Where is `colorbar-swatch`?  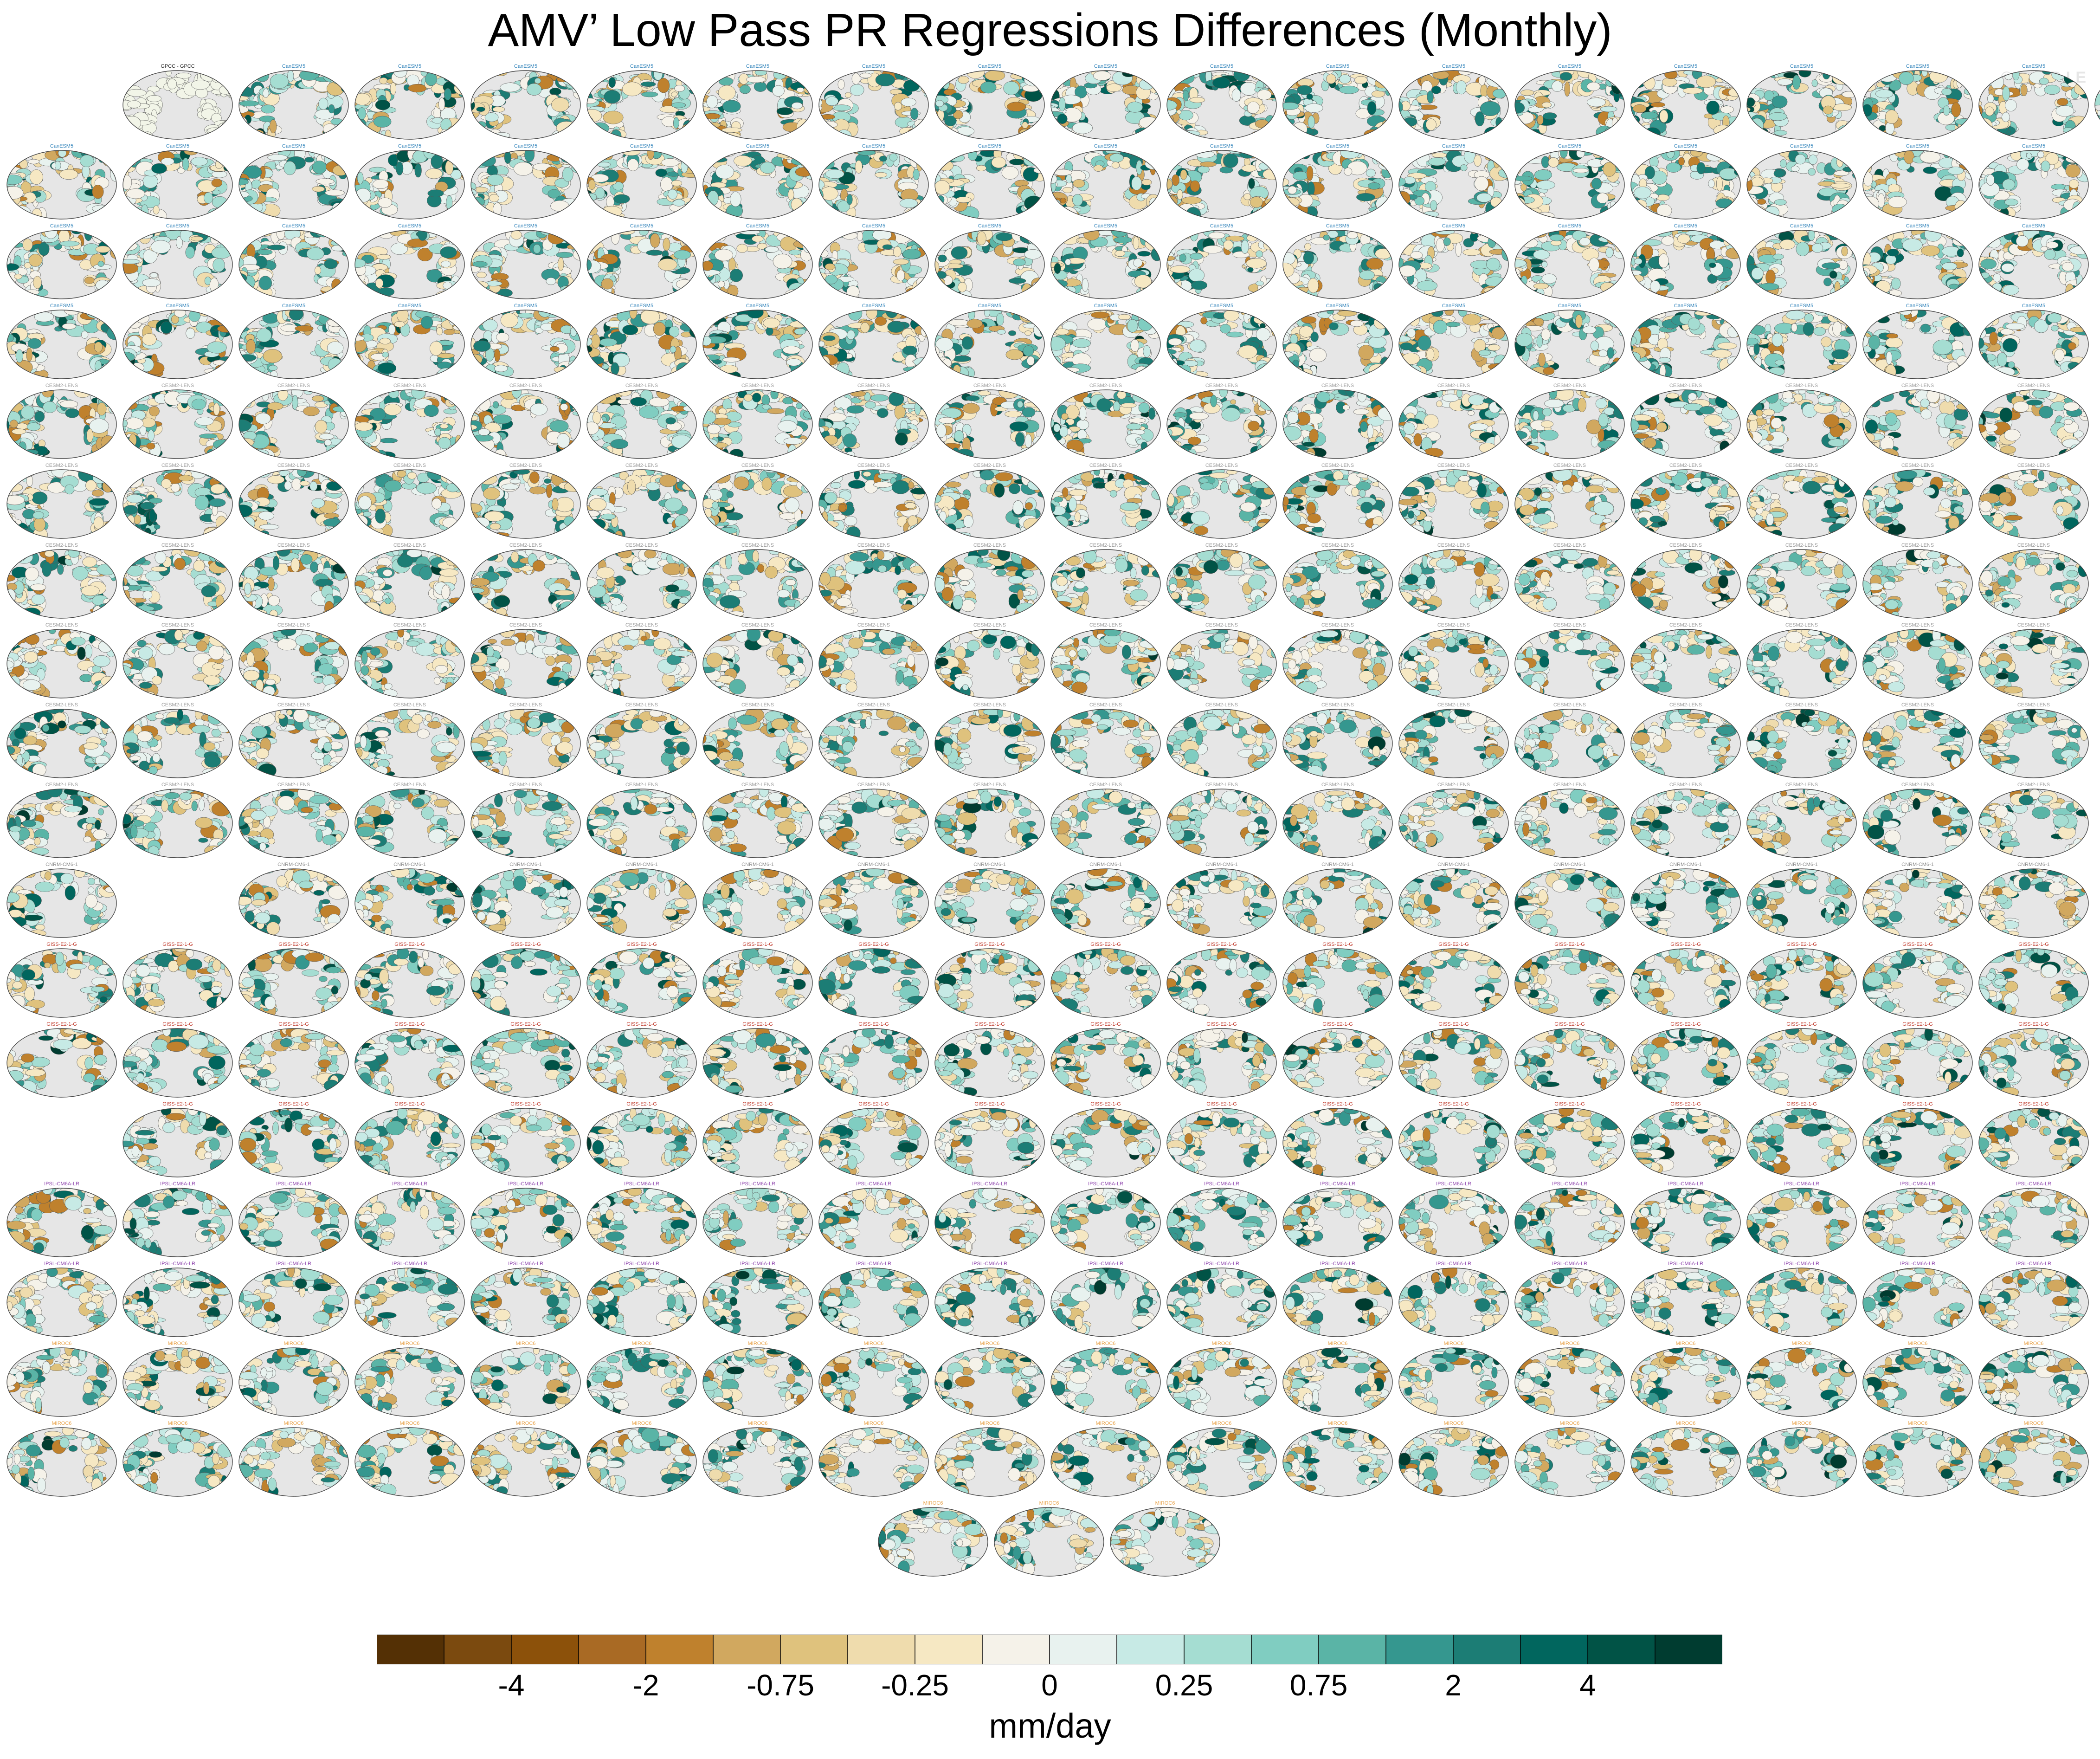
colorbar-swatch is located at coordinates (1487, 1650).